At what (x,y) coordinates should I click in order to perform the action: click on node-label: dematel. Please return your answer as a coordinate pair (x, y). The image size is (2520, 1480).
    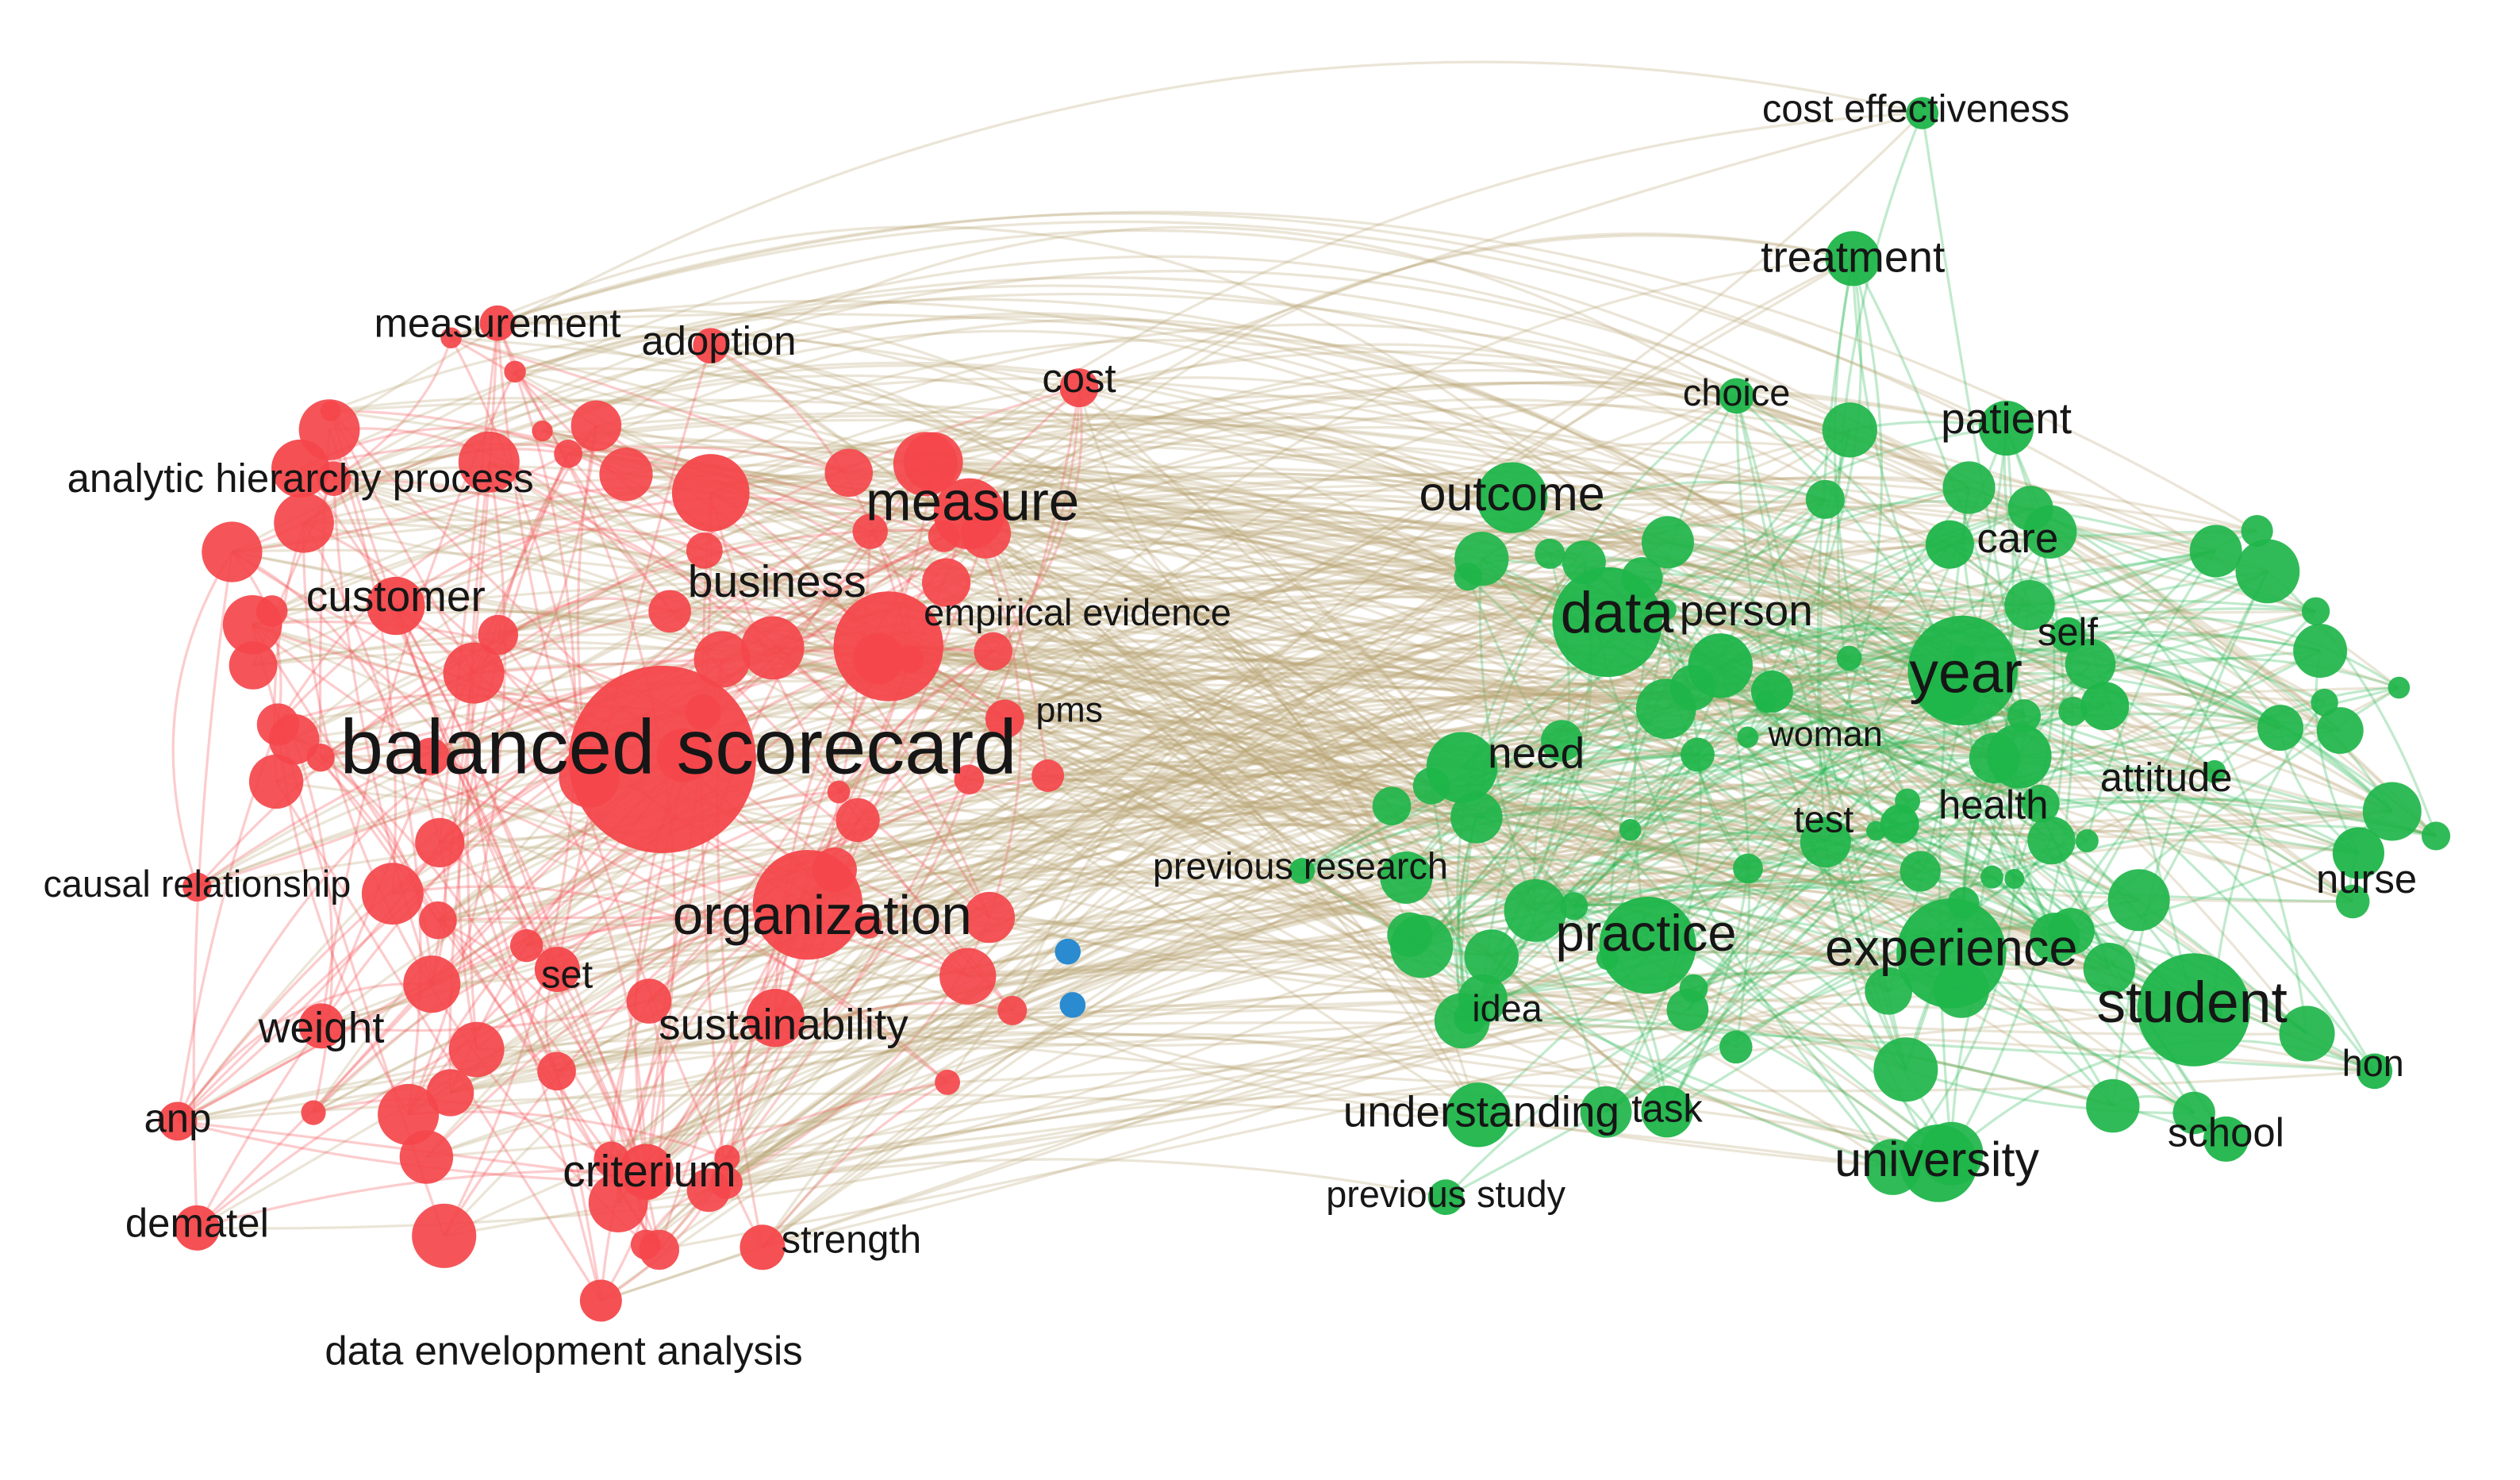
    Looking at the image, I should click on (197, 1223).